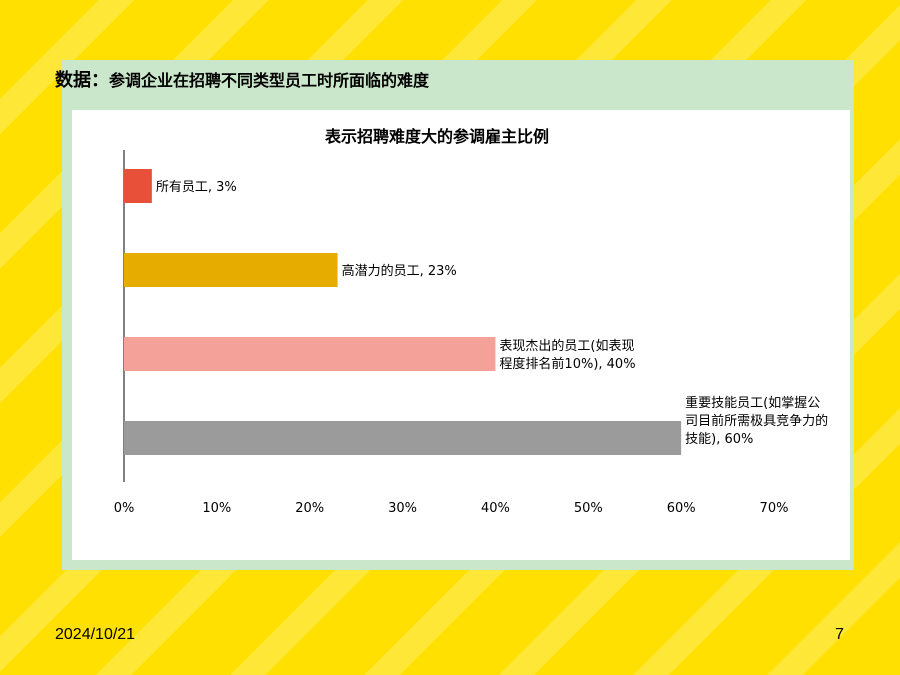 The height and width of the screenshot is (675, 900). I want to click on bar-3-label-line-1: 表现杰出的员工(如表现, so click(566, 346).